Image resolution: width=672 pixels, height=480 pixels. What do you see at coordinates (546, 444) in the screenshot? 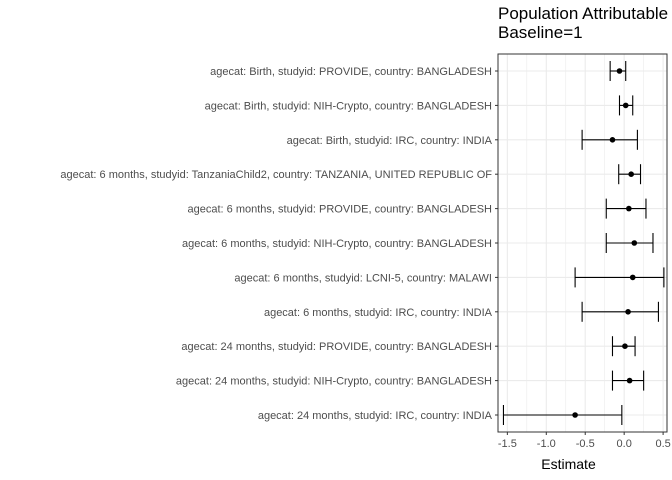
I see `x-tick-label: -1.0` at bounding box center [546, 444].